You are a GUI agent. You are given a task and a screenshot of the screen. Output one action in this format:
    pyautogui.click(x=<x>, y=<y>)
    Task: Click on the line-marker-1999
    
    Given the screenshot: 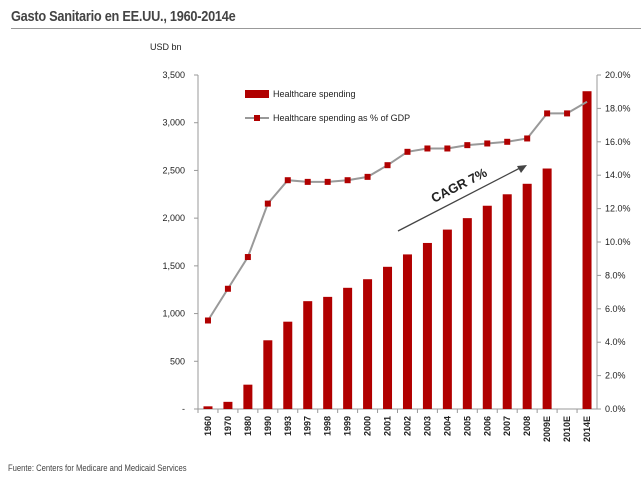 What is the action you would take?
    pyautogui.click(x=347, y=180)
    